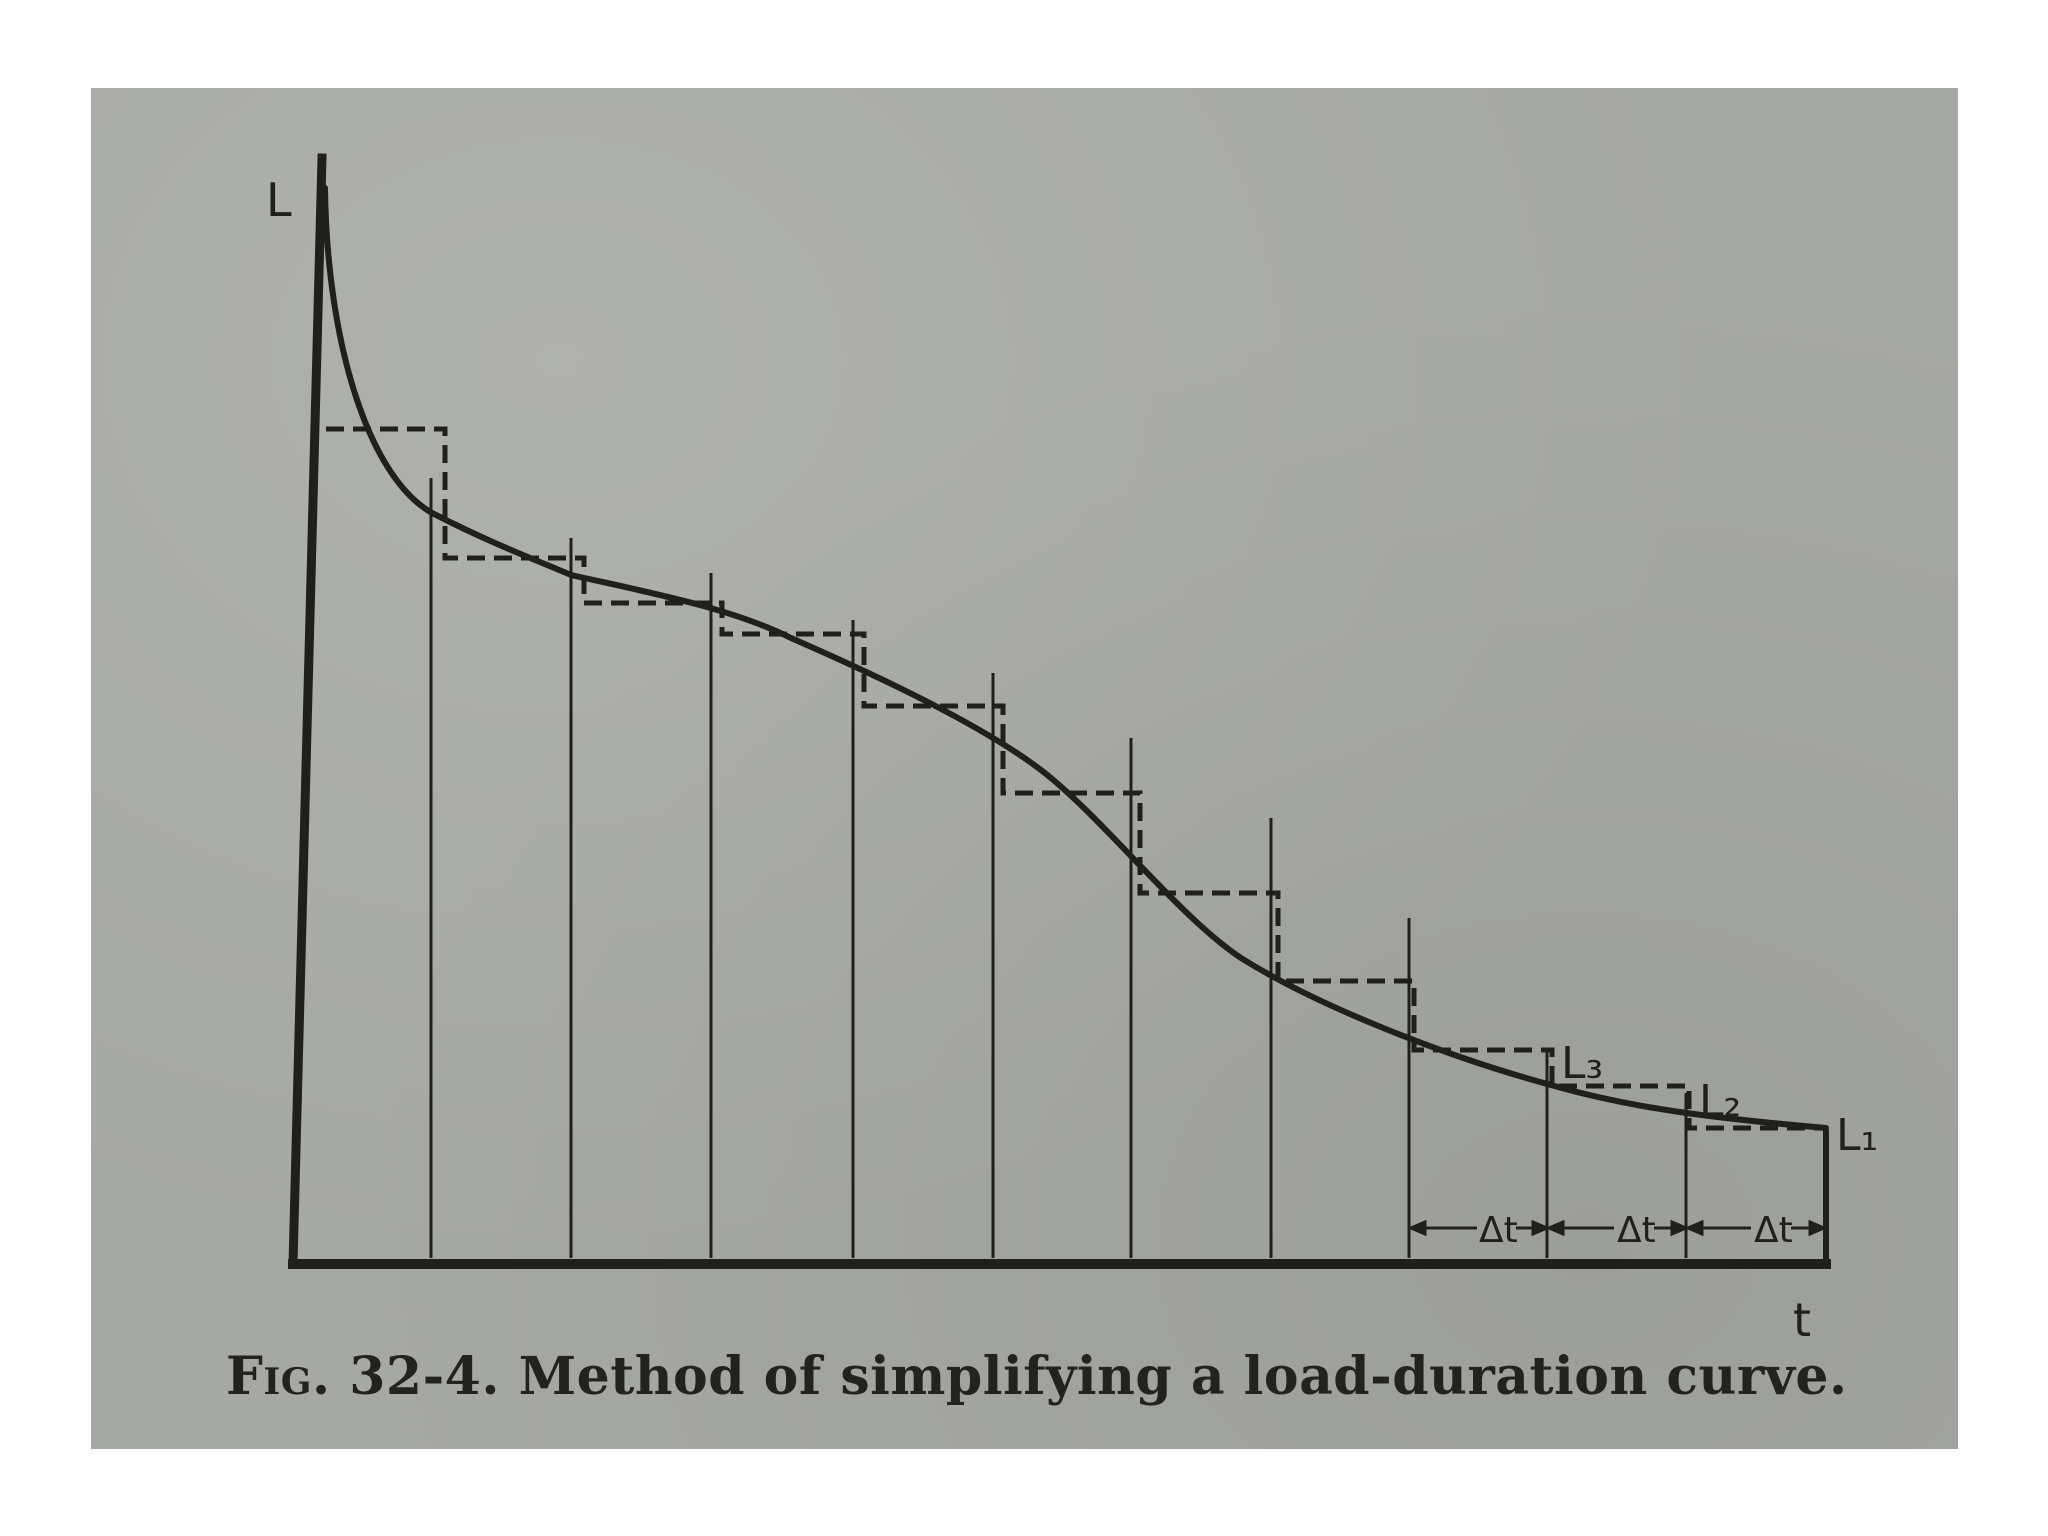  What do you see at coordinates (1582, 1063) in the screenshot?
I see `label-l3: L₃` at bounding box center [1582, 1063].